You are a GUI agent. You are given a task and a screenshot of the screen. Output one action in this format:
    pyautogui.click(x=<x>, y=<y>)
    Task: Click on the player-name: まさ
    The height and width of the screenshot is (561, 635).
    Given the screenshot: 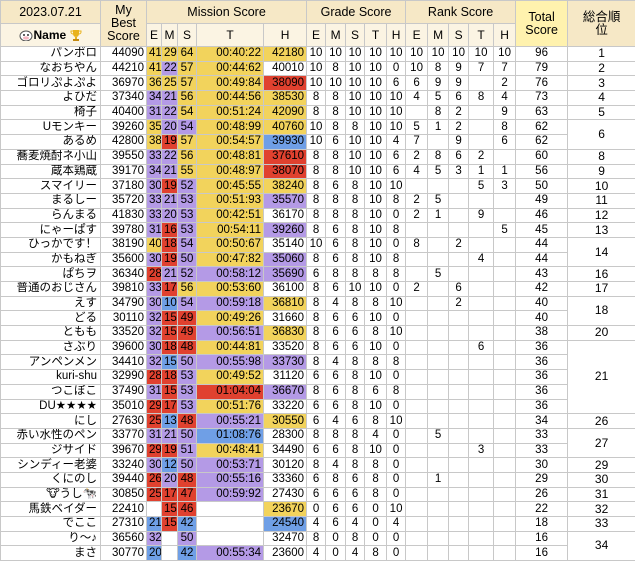 What is the action you would take?
    pyautogui.click(x=50, y=553)
    